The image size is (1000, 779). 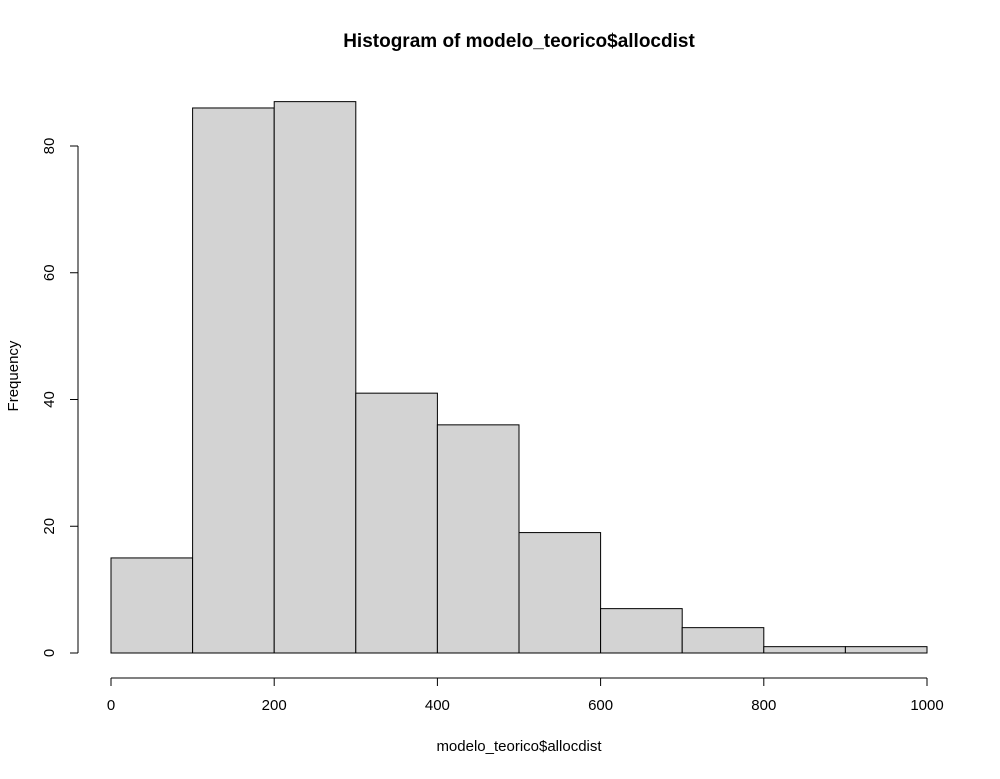 I want to click on y-tick-label: 80, so click(x=49, y=146).